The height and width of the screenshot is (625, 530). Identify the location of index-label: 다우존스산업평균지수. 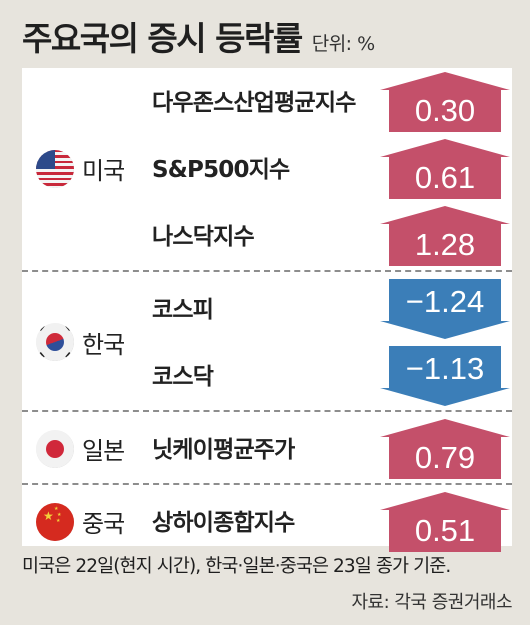
(254, 103).